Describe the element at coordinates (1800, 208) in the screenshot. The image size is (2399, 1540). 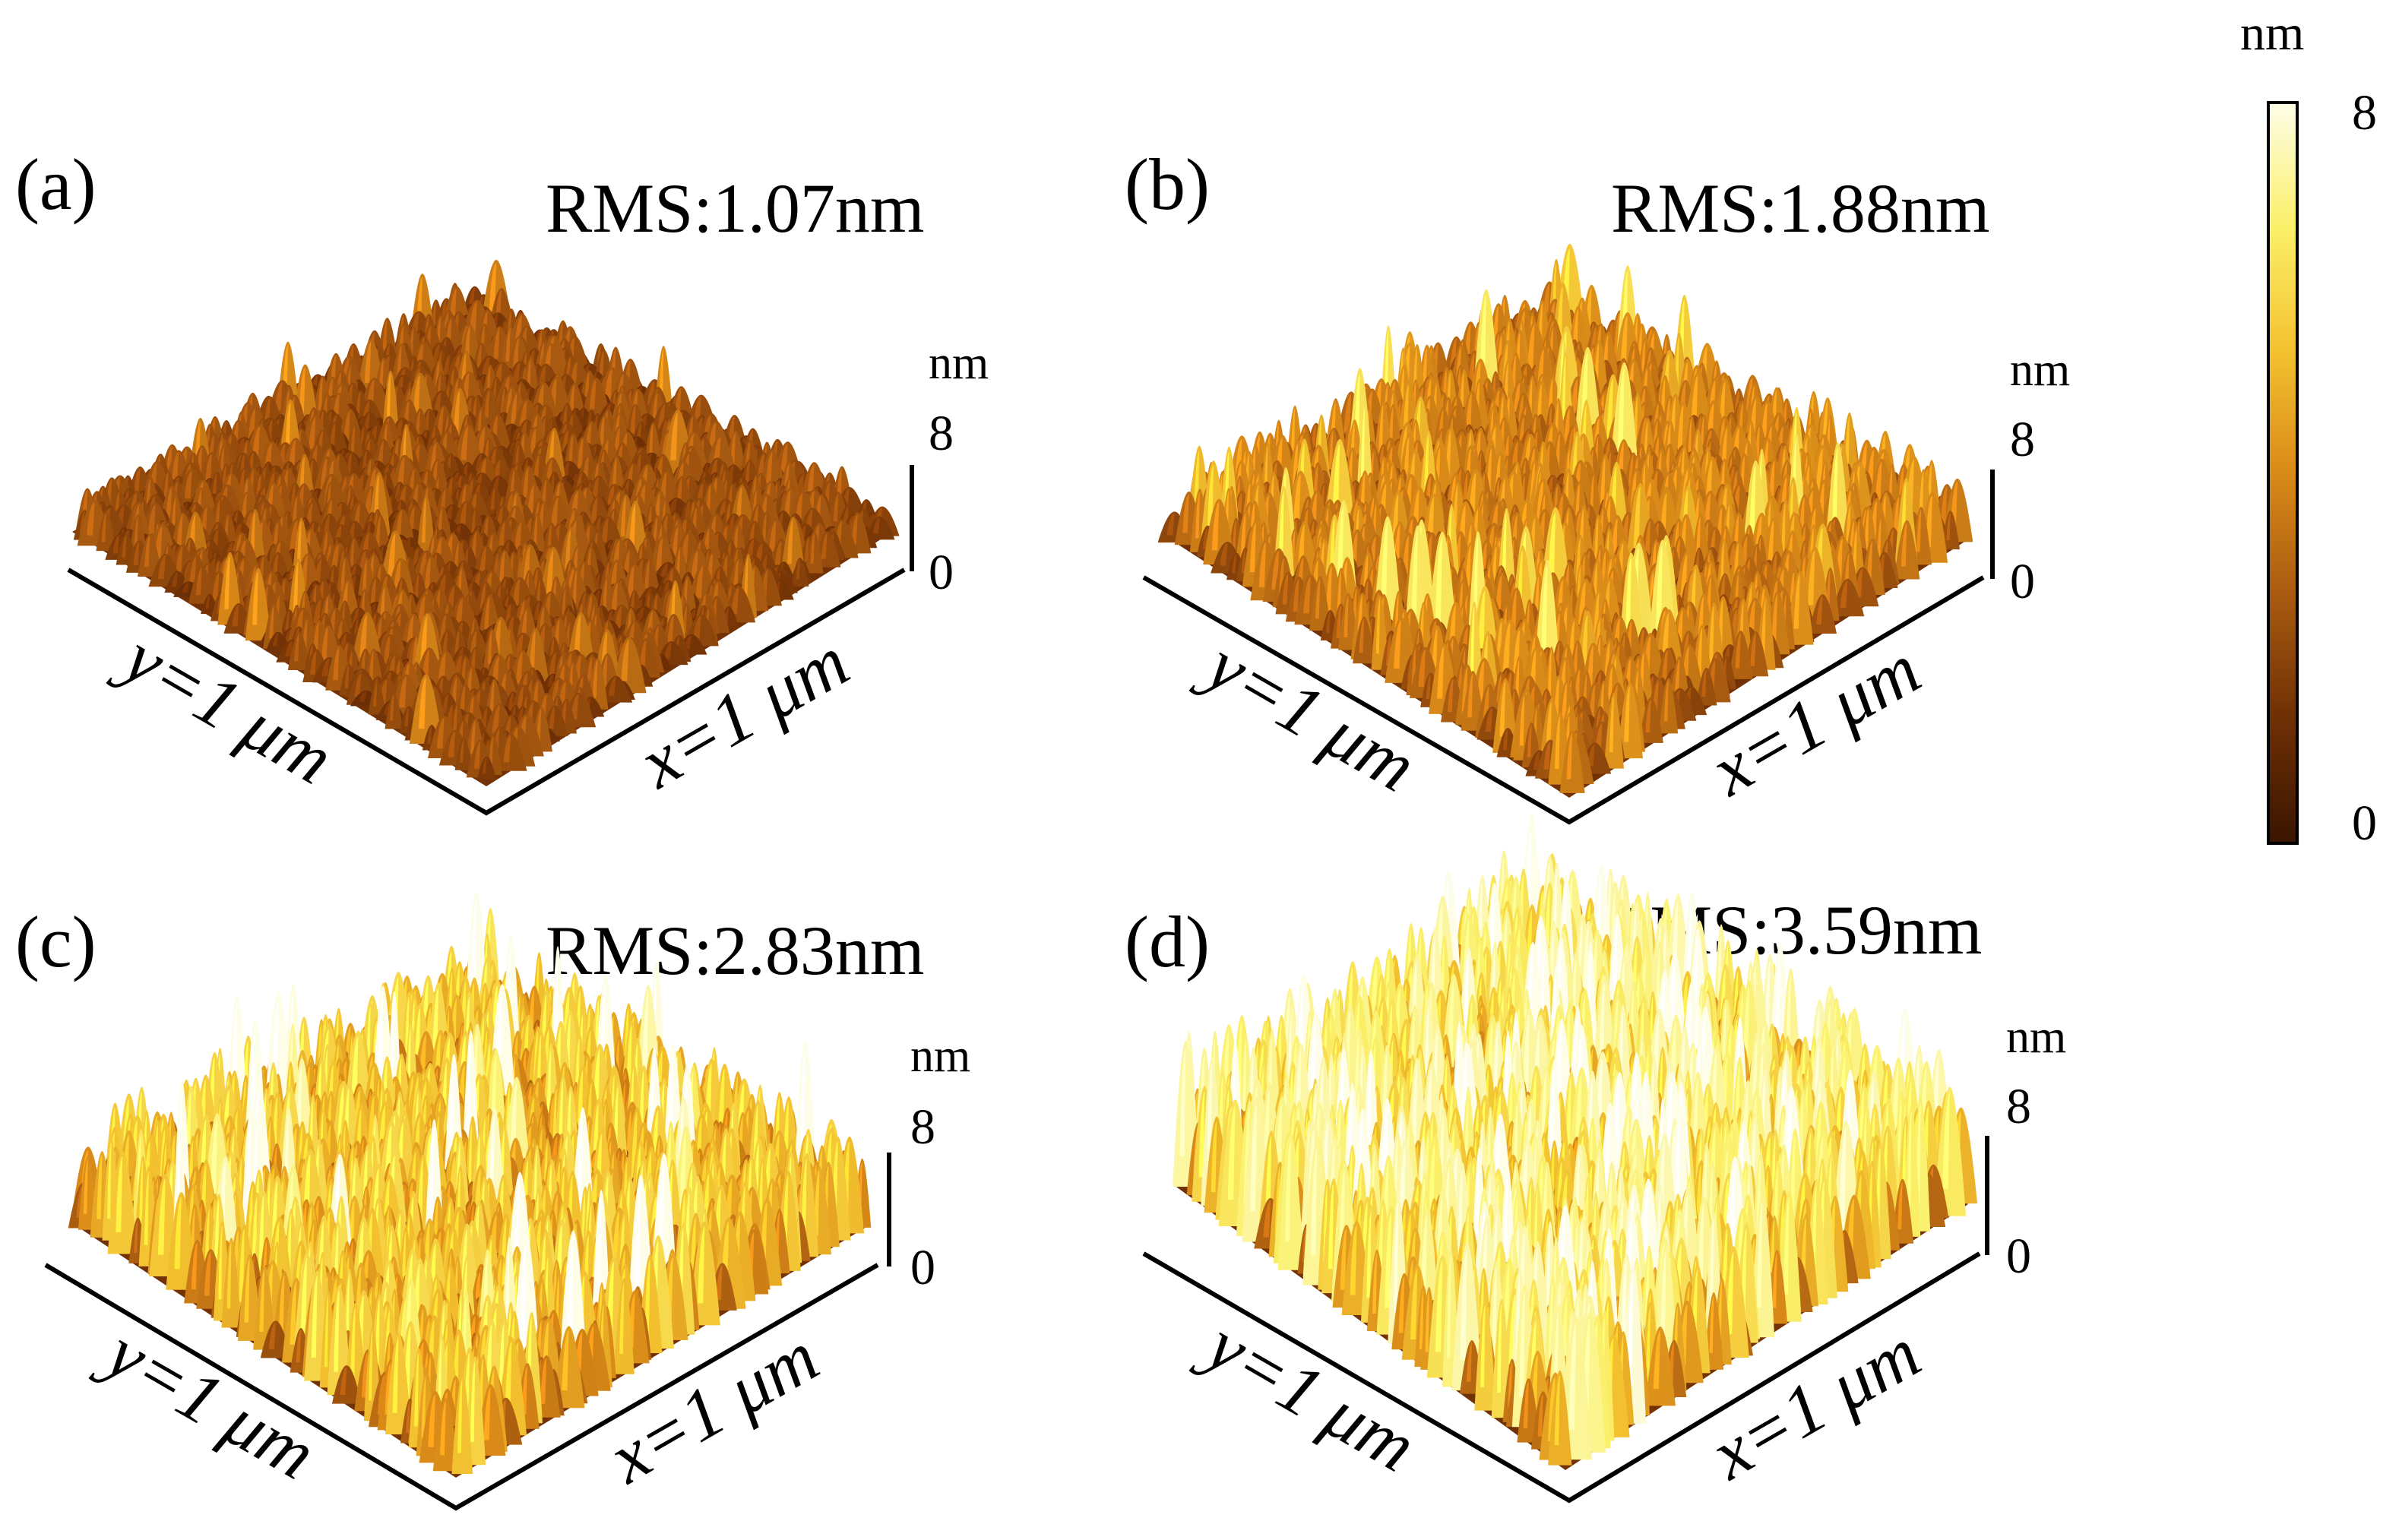
I see `rms-value: RMS:1.88nm` at that location.